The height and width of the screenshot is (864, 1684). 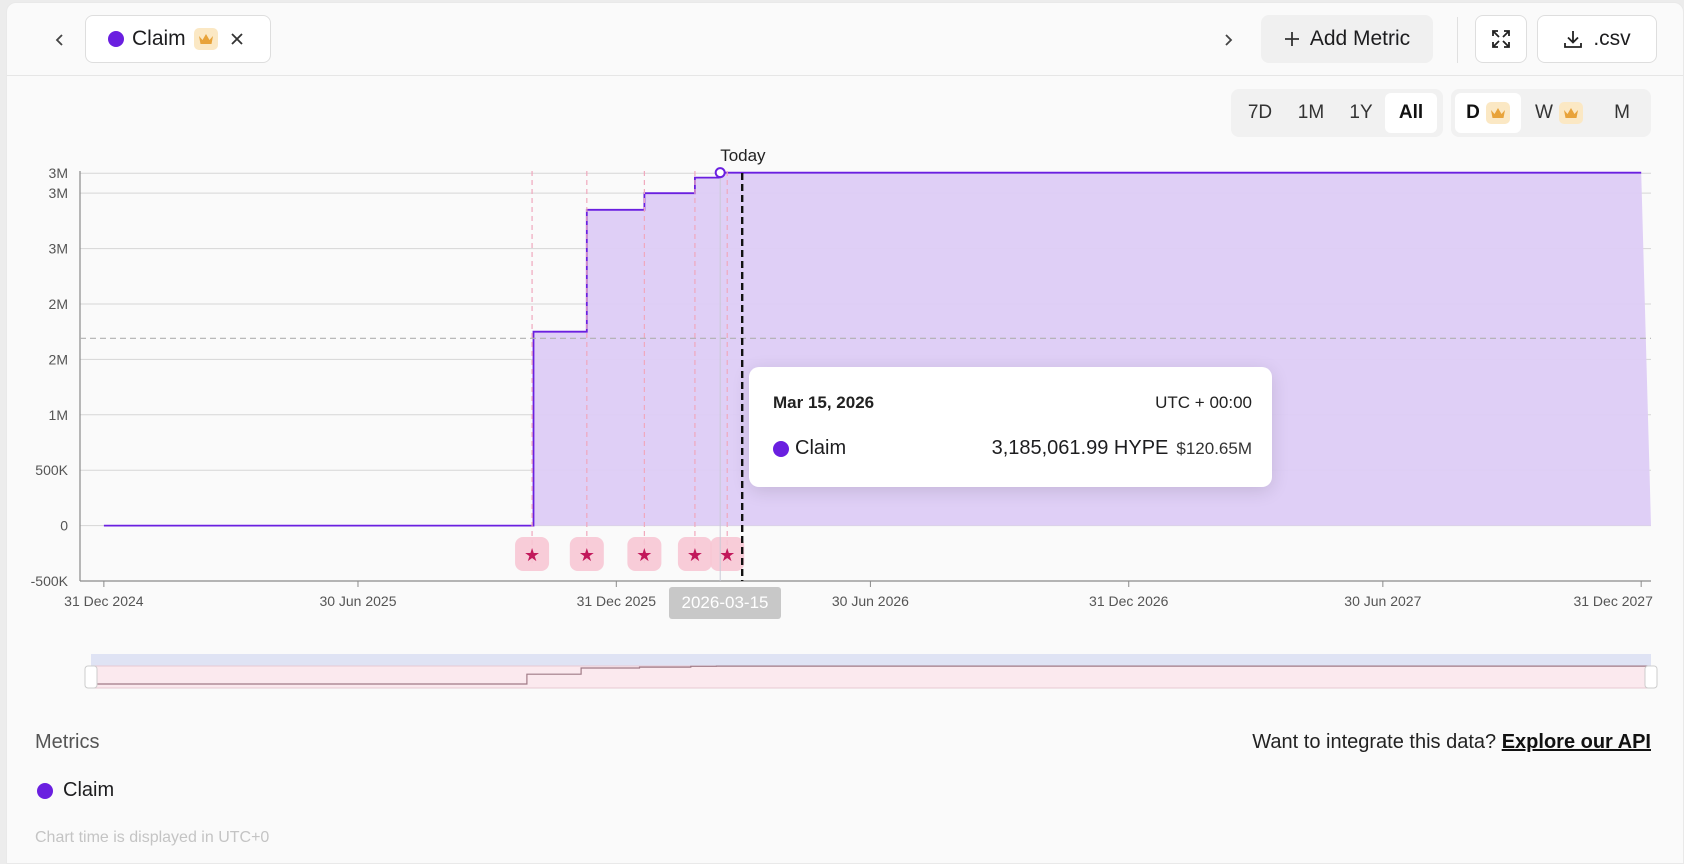 I want to click on timezone-footnote: Chart time is displayed in UTC+0, so click(x=152, y=837).